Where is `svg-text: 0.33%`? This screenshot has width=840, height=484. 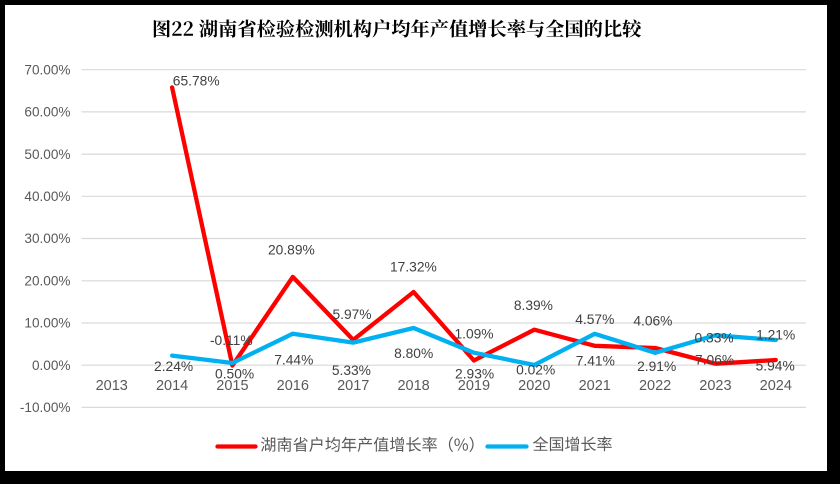
svg-text: 0.33% is located at coordinates (714, 337).